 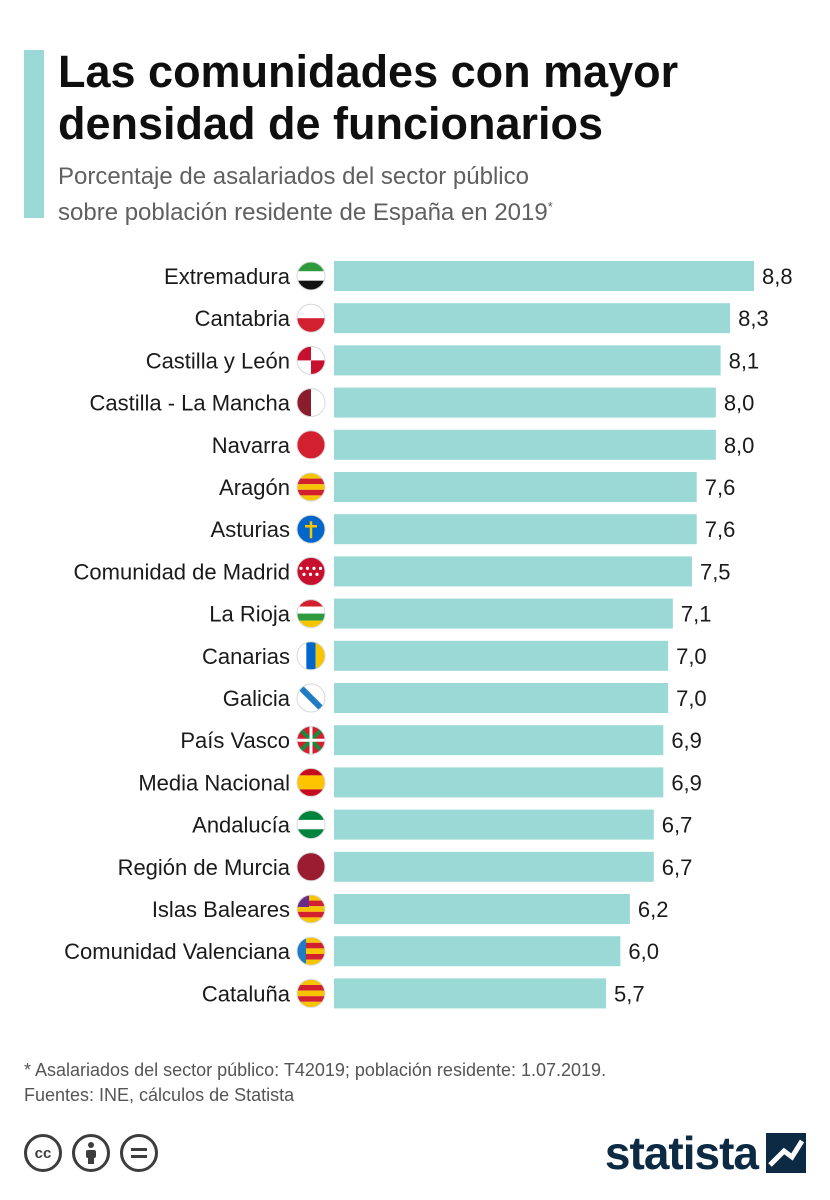 What do you see at coordinates (311, 571) in the screenshot?
I see `madrid-flag-icon` at bounding box center [311, 571].